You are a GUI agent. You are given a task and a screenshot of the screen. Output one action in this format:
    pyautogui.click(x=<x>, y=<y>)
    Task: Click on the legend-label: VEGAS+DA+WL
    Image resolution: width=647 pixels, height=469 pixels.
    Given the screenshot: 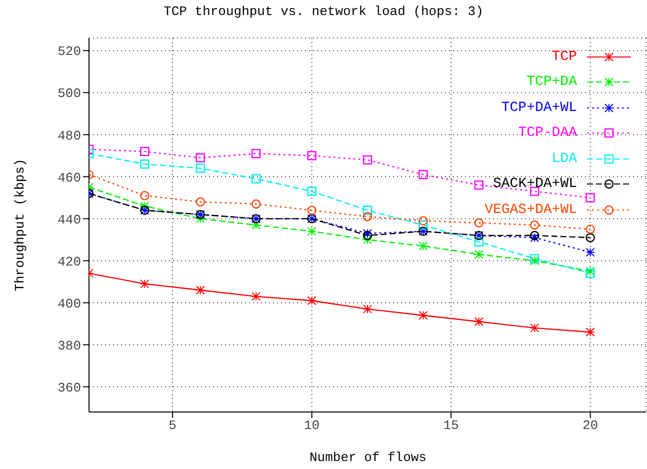 What is the action you would take?
    pyautogui.click(x=530, y=210)
    